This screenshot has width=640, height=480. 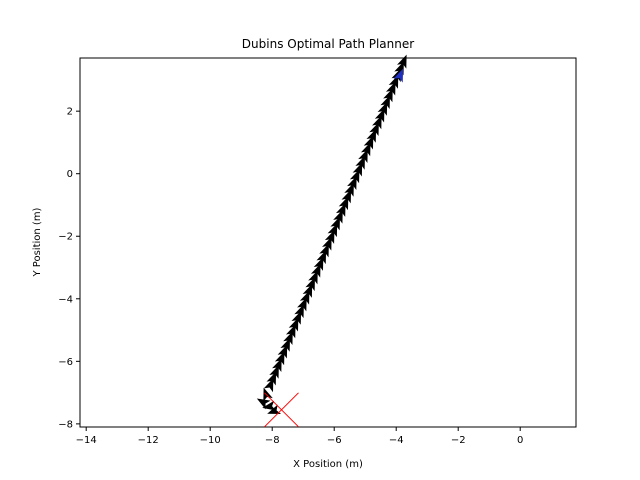 What do you see at coordinates (396, 440) in the screenshot?
I see `x-tick-label: −4` at bounding box center [396, 440].